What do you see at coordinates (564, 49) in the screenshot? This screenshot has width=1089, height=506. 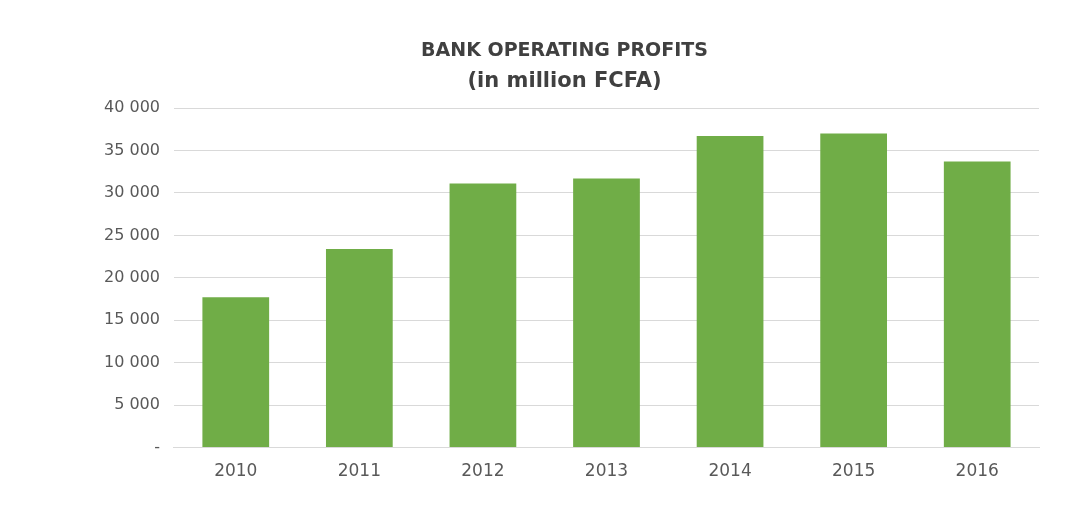 I see `chart-title: BANK OPERATING PROFITS` at bounding box center [564, 49].